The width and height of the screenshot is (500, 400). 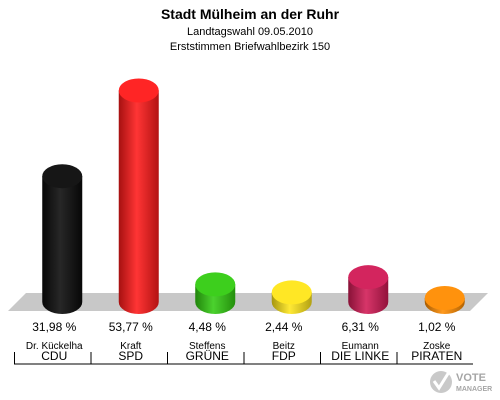 What do you see at coordinates (284, 356) in the screenshot?
I see `party-label-fdp: FDP` at bounding box center [284, 356].